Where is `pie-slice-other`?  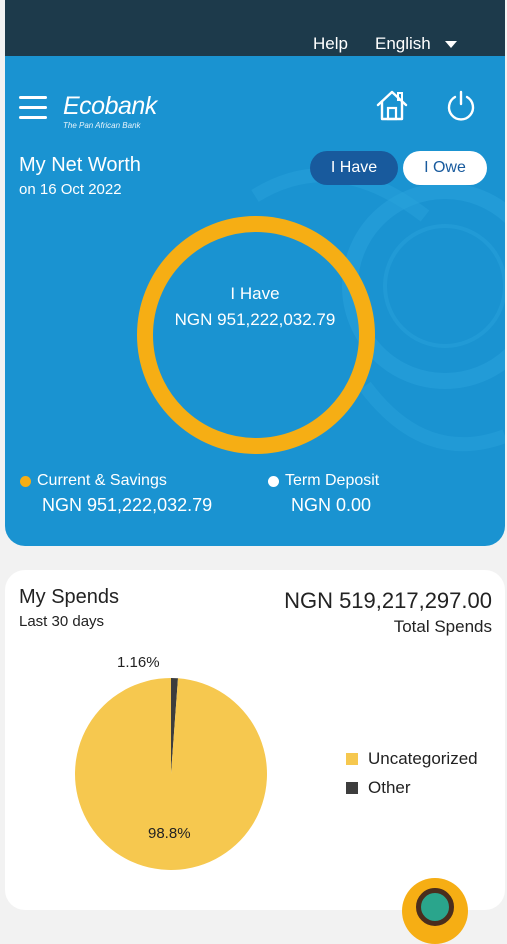
pie-slice-other is located at coordinates (174, 726).